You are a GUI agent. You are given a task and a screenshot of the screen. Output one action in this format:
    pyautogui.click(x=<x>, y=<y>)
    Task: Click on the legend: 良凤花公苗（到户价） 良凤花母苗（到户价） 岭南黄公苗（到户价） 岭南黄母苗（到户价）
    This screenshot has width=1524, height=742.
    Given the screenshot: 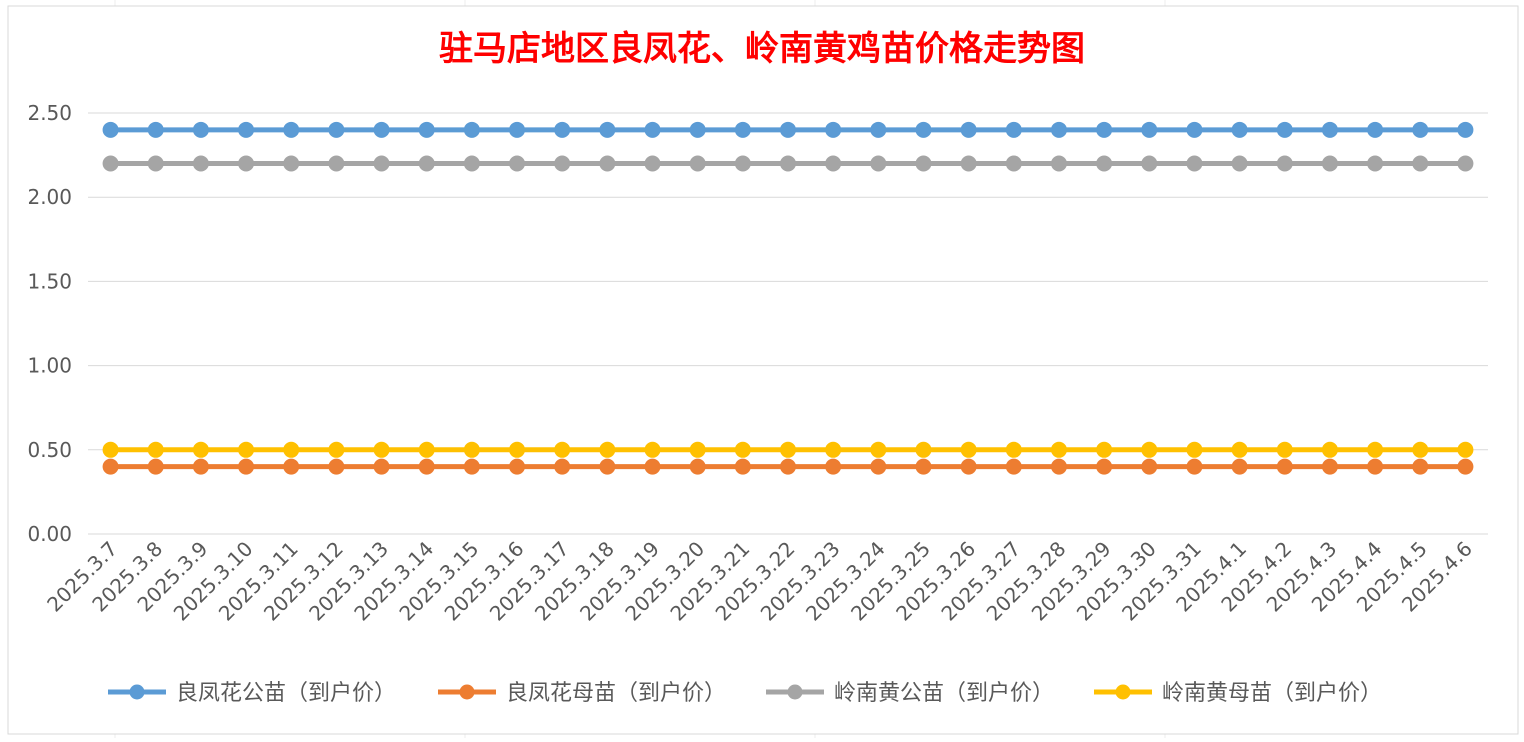 What is the action you would take?
    pyautogui.click(x=745, y=693)
    